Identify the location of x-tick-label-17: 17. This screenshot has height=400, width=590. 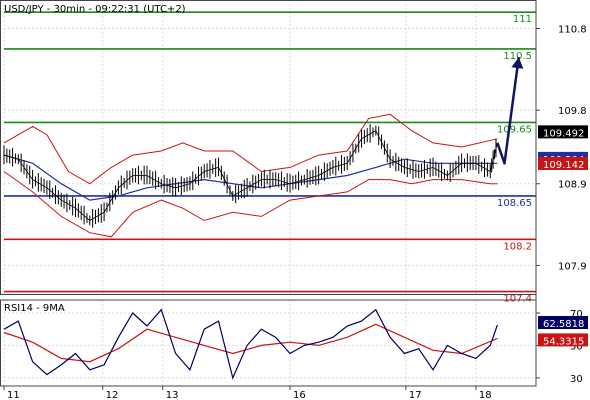
(415, 395).